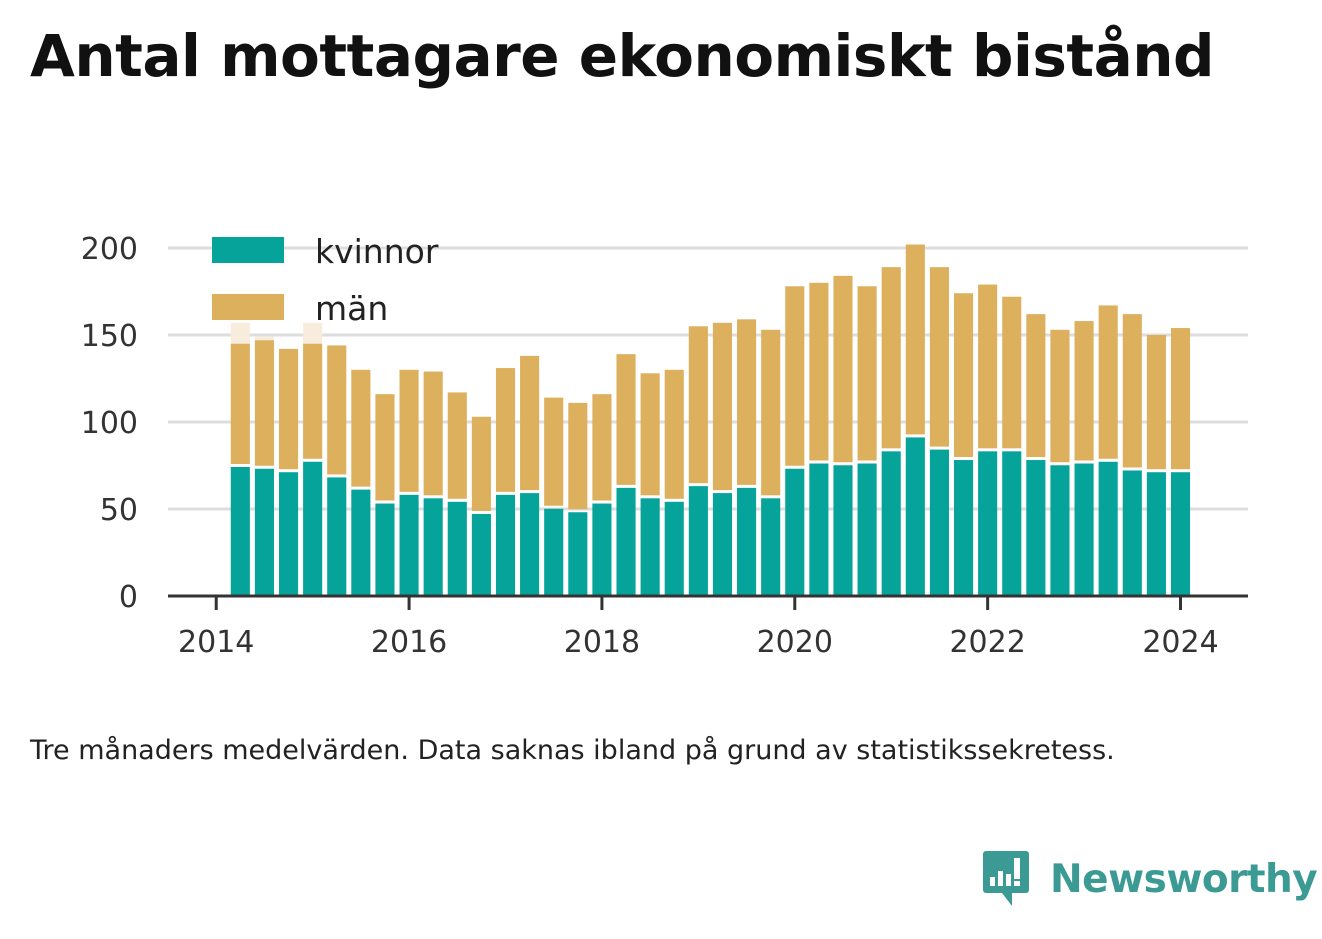 This screenshot has width=1322, height=939. Describe the element at coordinates (119, 510) in the screenshot. I see `y-tick-label: 50` at that location.